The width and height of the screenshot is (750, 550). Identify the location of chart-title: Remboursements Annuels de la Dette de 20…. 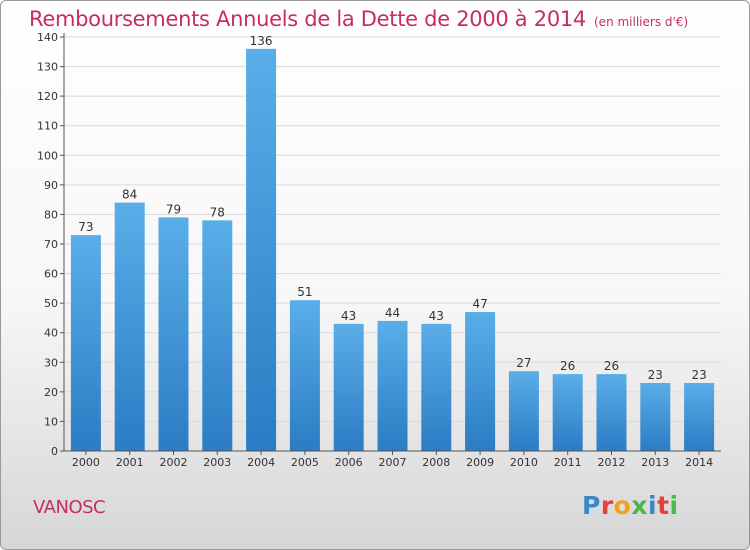
(358, 19).